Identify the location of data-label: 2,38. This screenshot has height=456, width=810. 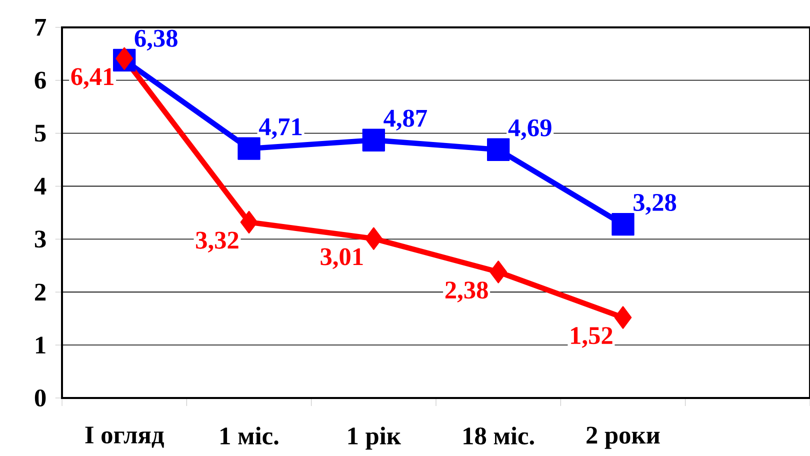
(466, 292).